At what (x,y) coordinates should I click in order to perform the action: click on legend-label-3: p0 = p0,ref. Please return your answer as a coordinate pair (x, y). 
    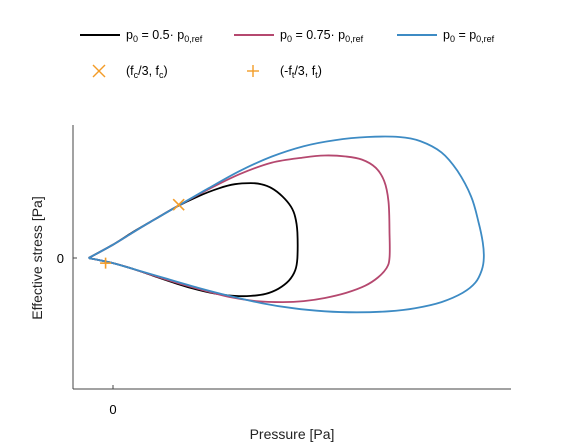
    Looking at the image, I should click on (469, 36).